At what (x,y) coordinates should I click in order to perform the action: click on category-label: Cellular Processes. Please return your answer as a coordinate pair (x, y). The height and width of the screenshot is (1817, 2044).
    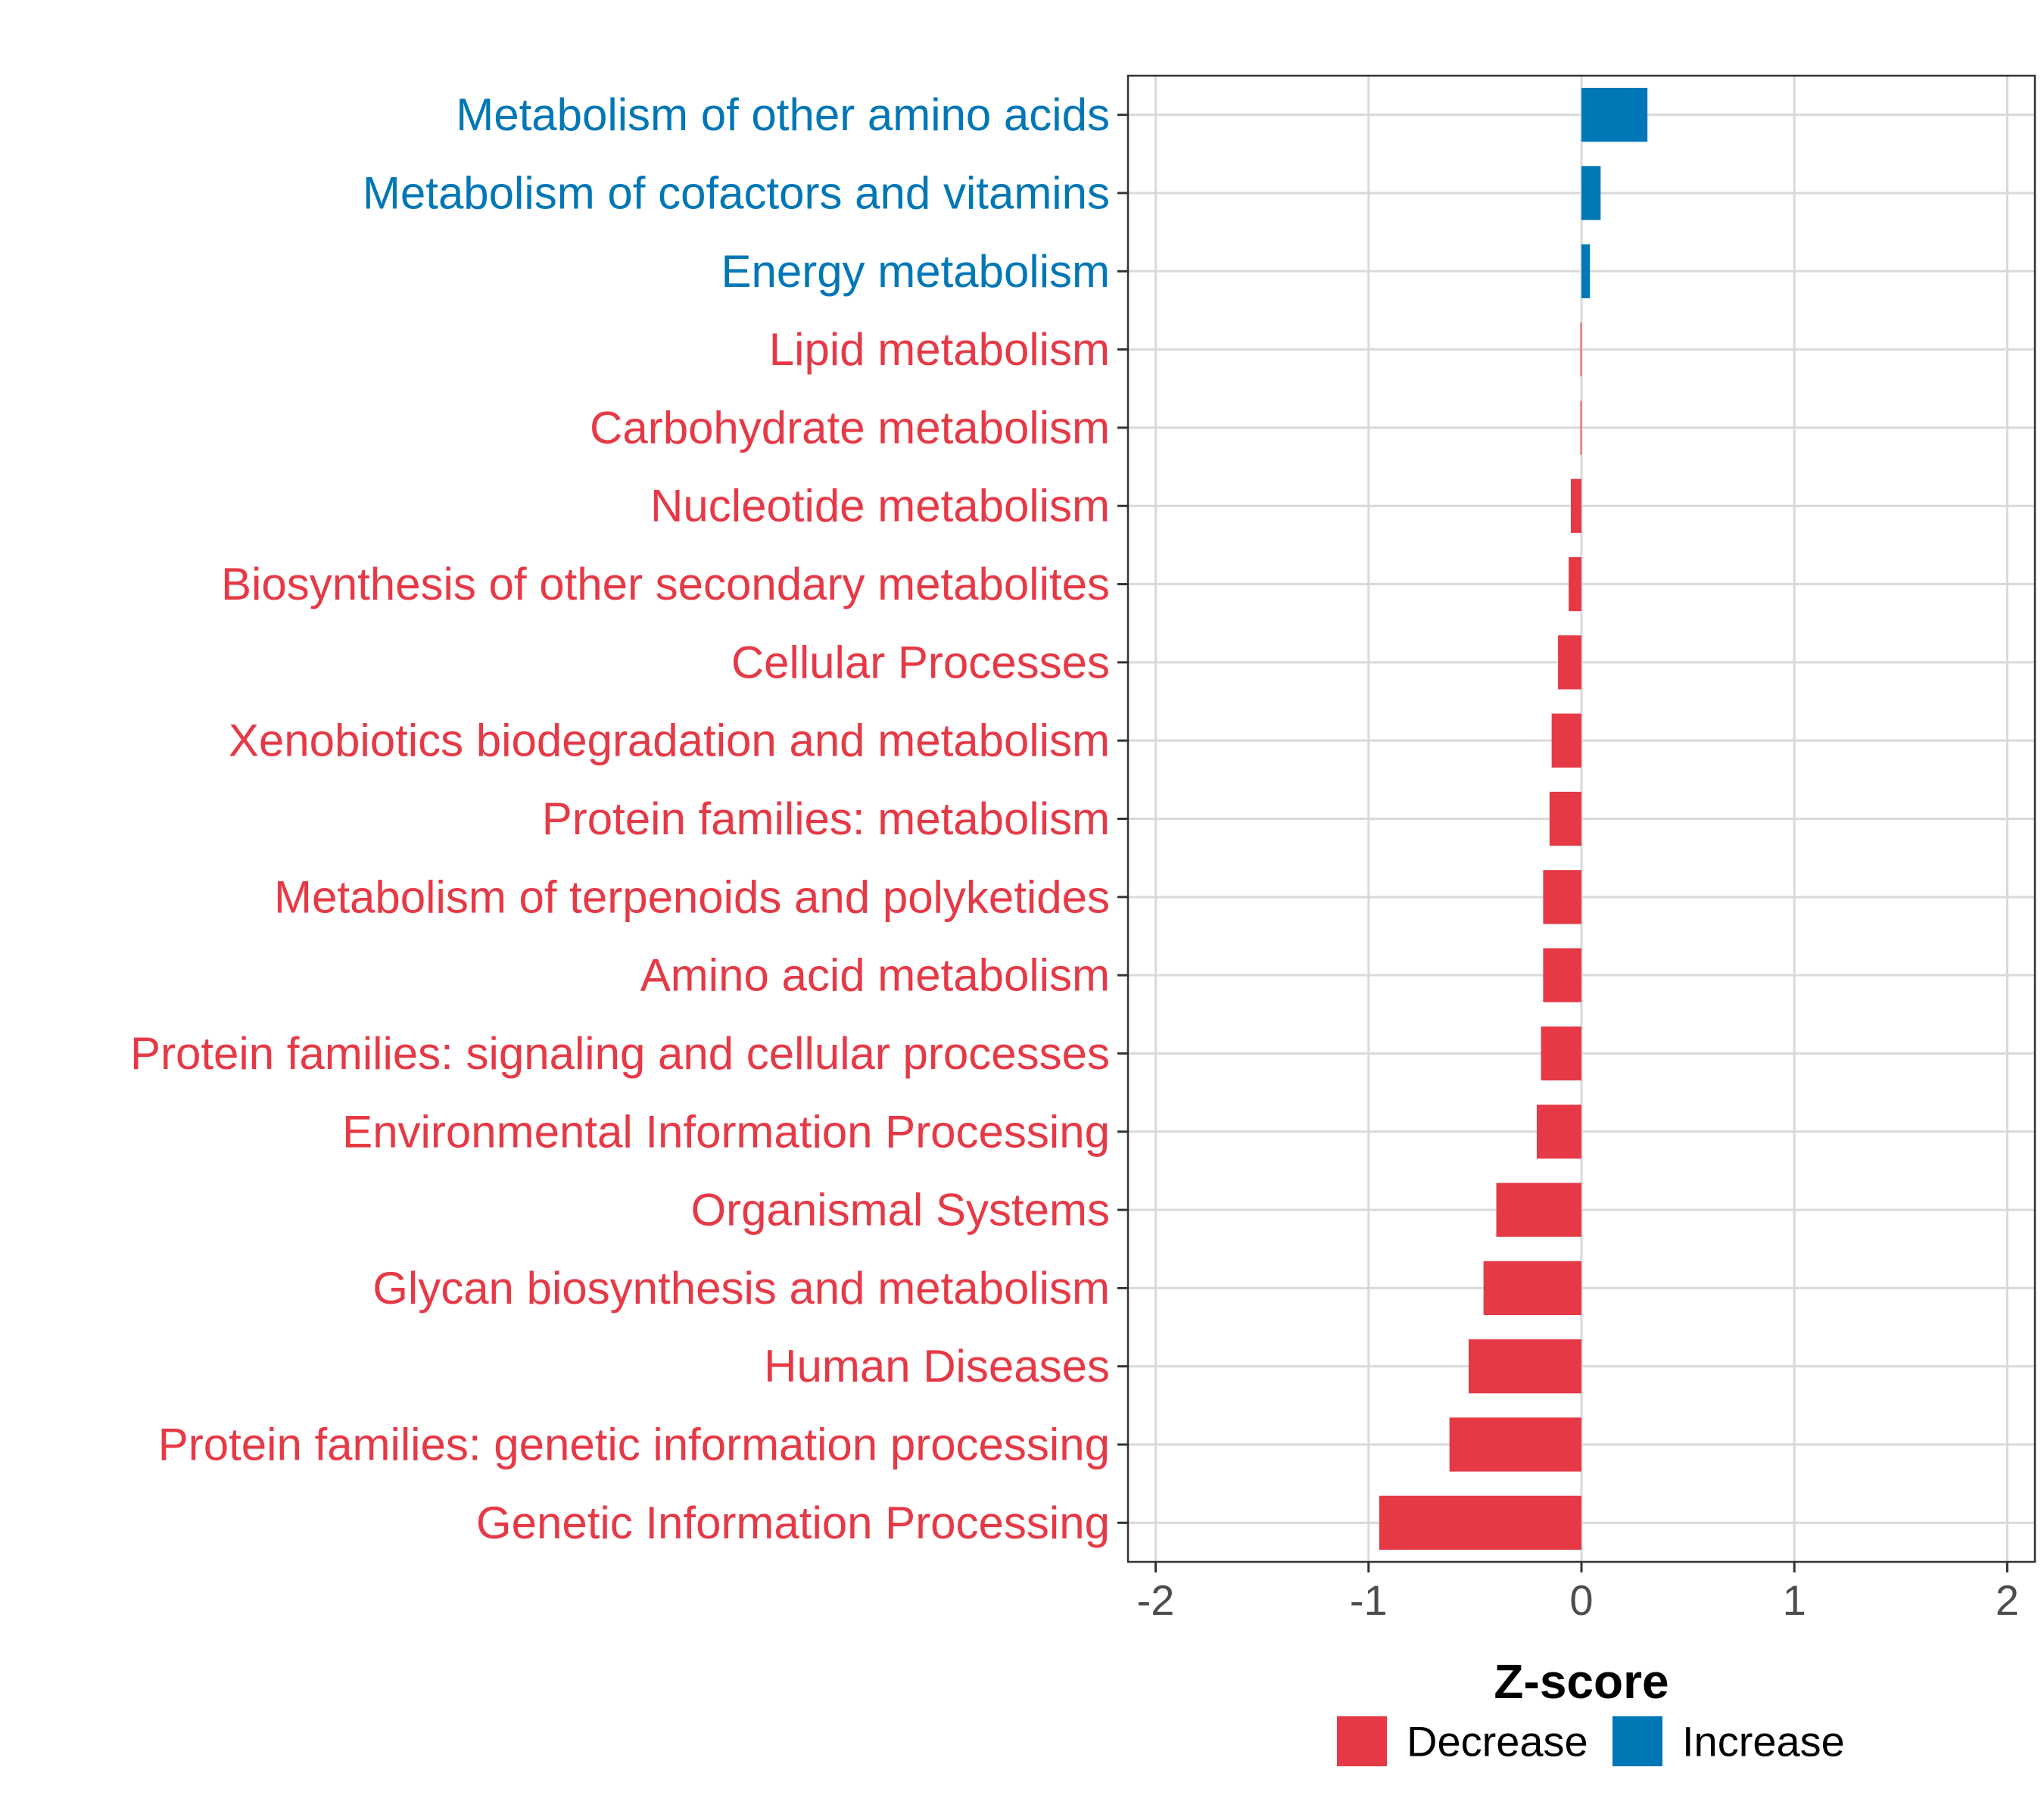
    Looking at the image, I should click on (920, 662).